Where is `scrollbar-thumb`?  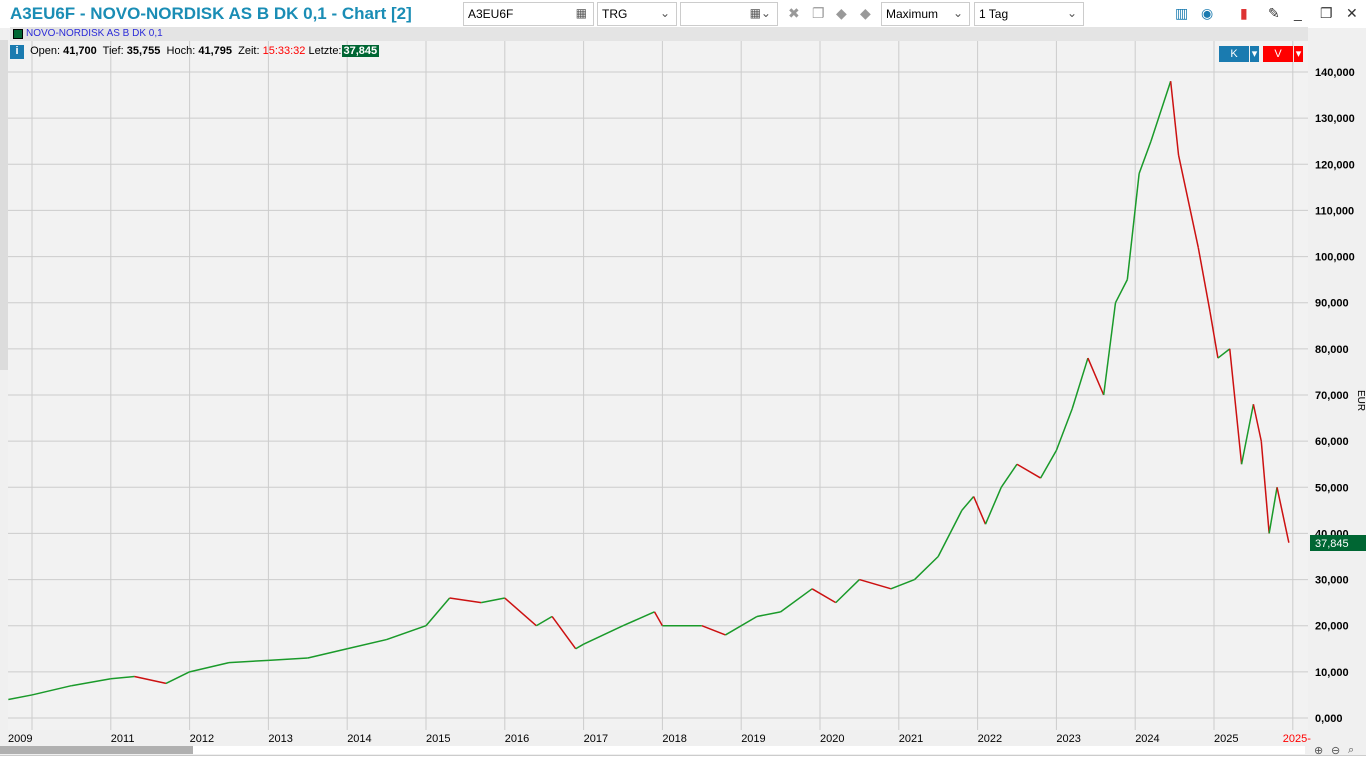 scrollbar-thumb is located at coordinates (96, 750).